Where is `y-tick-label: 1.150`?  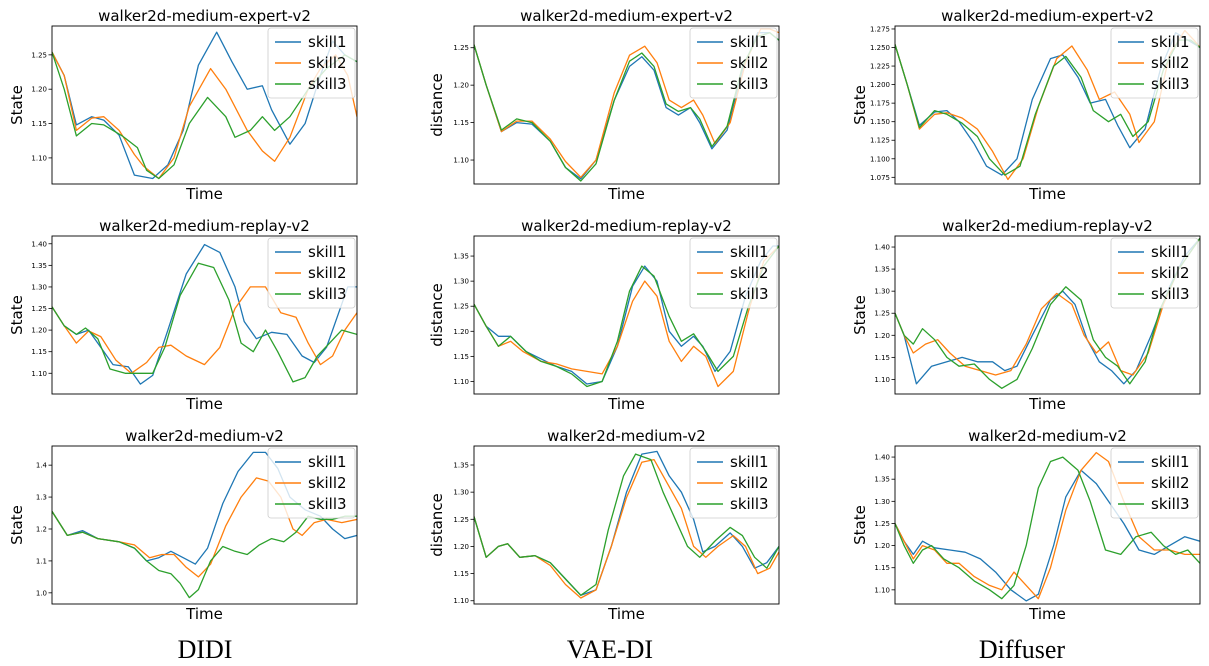 y-tick-label: 1.150 is located at coordinates (880, 122).